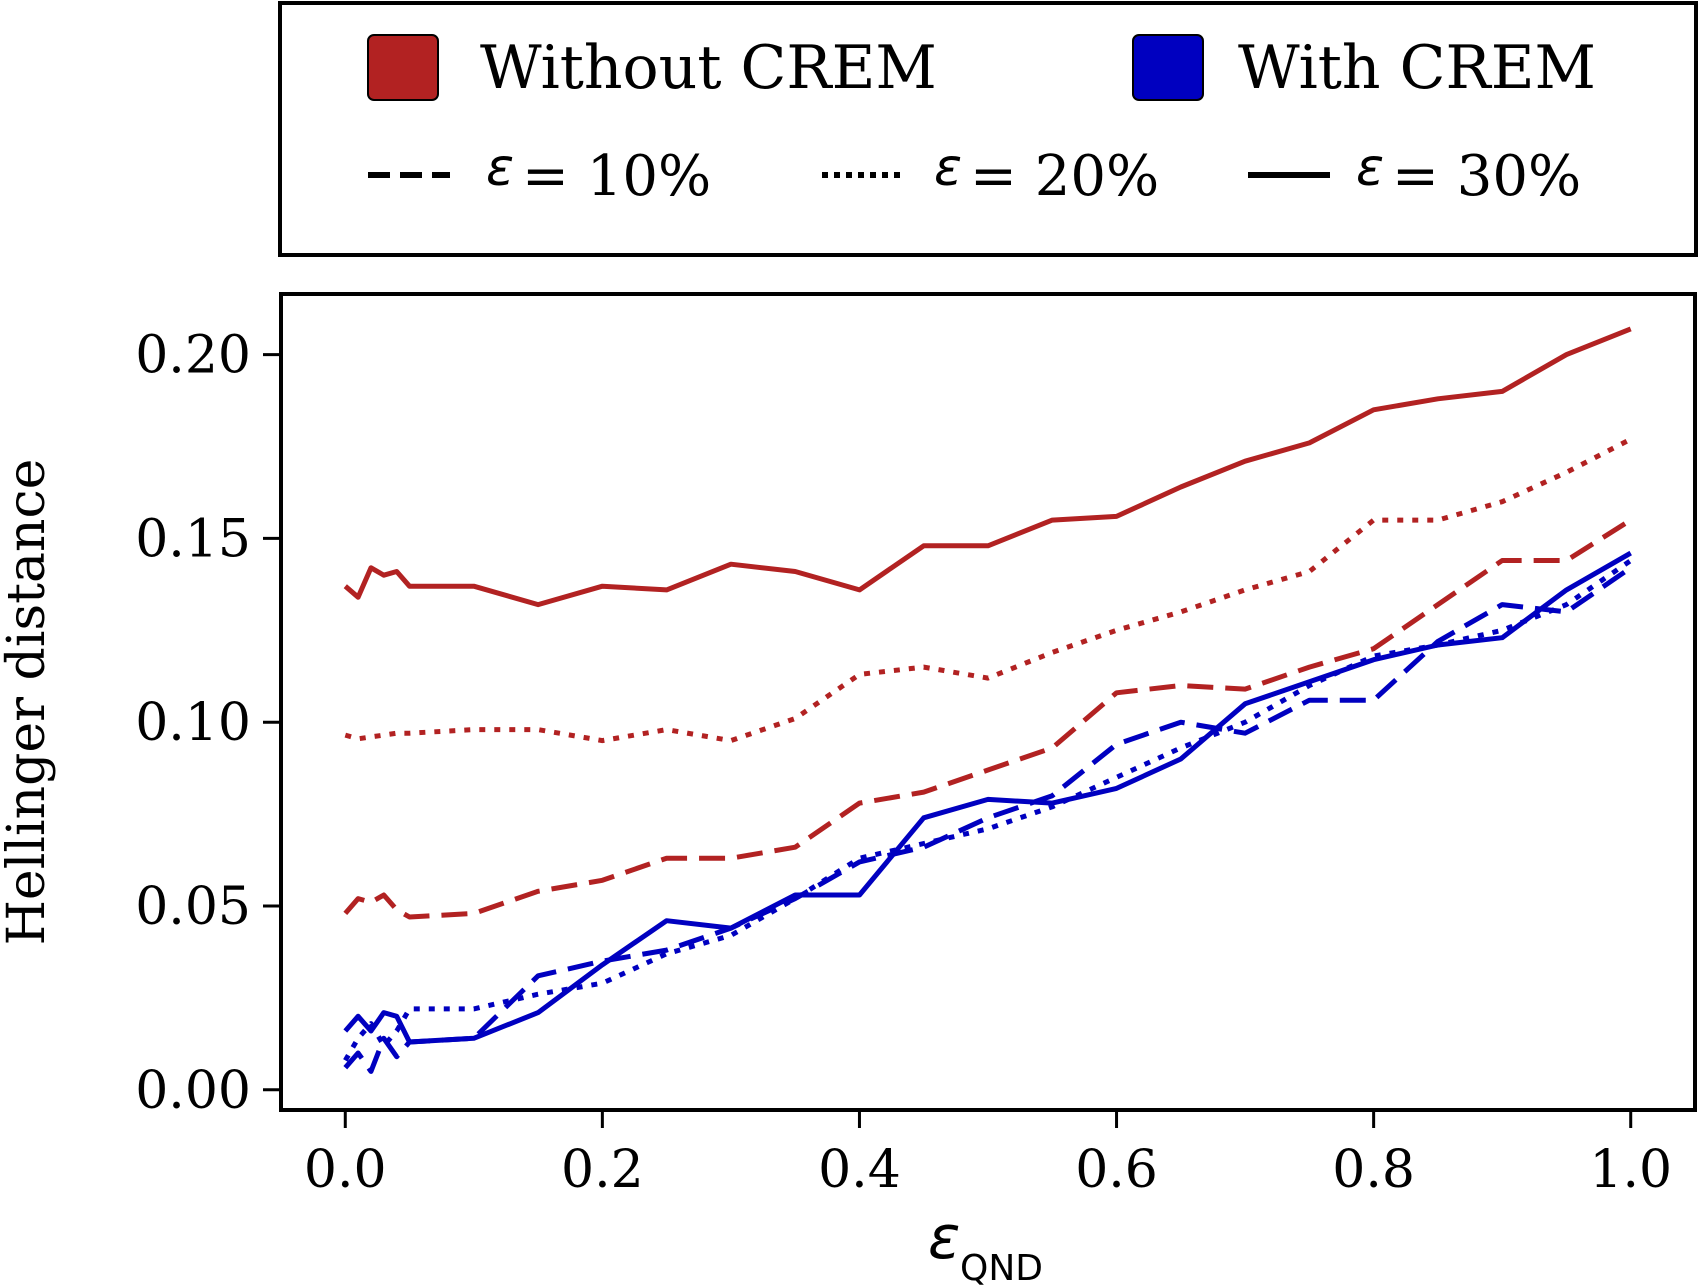  What do you see at coordinates (1370, 168) in the screenshot?
I see `legend-symbol-eps-30: ε` at bounding box center [1370, 168].